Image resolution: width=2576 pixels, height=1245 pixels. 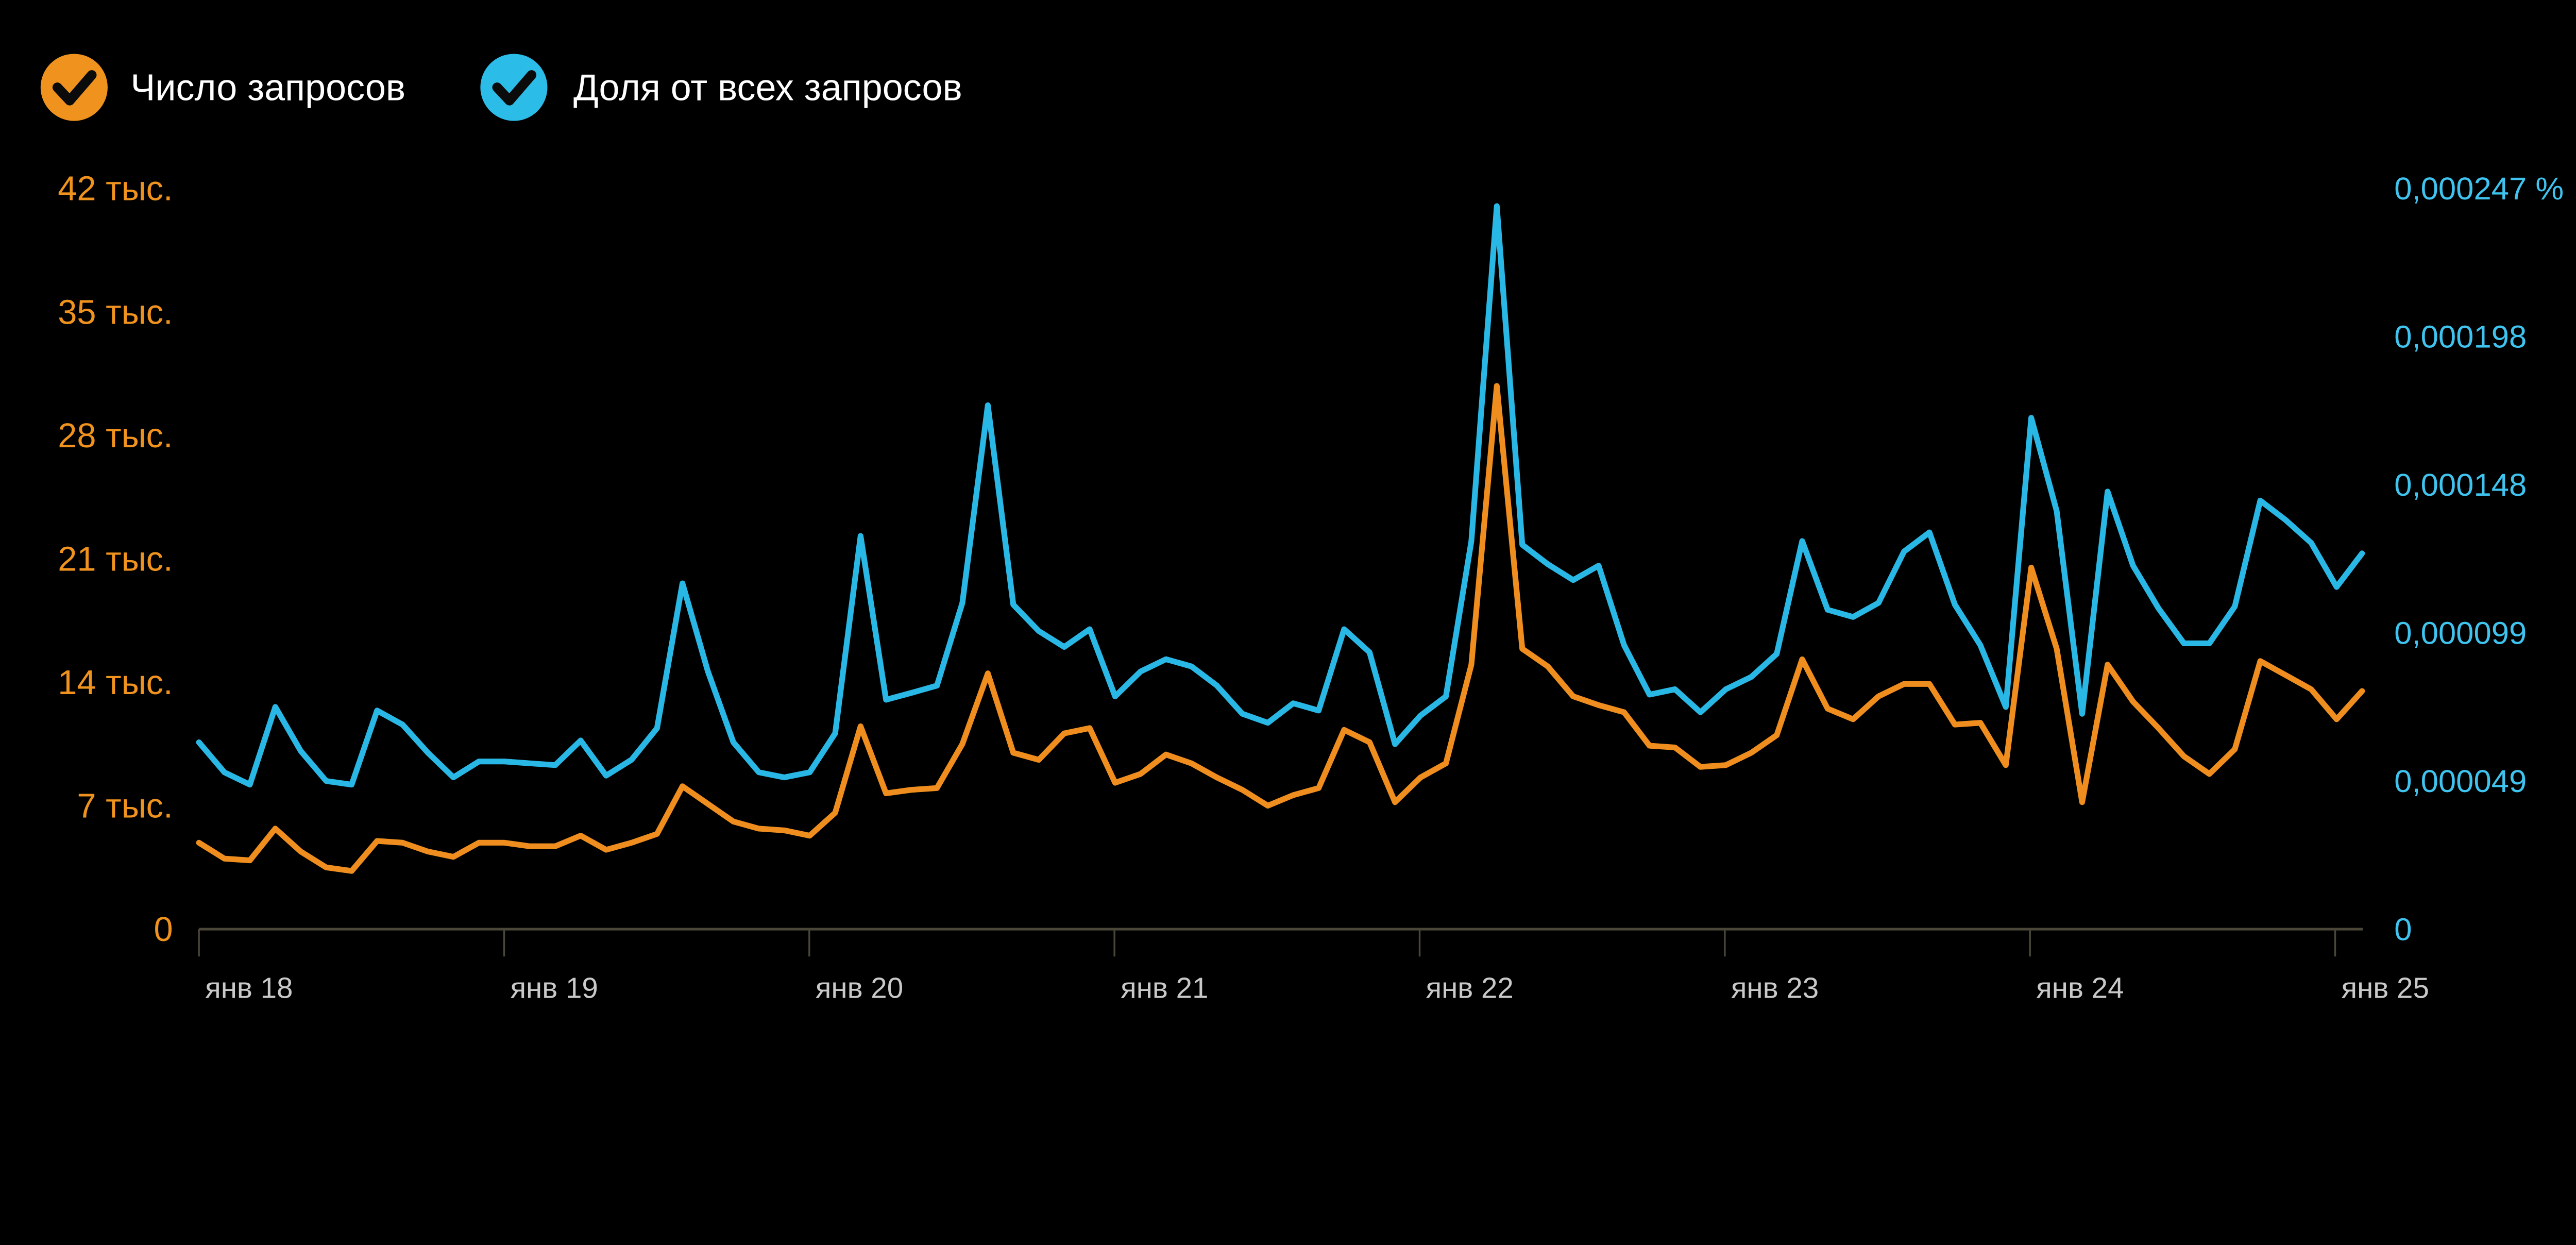 What do you see at coordinates (115, 189) in the screenshot?
I see `y-axis-left-label: 42 тыс.` at bounding box center [115, 189].